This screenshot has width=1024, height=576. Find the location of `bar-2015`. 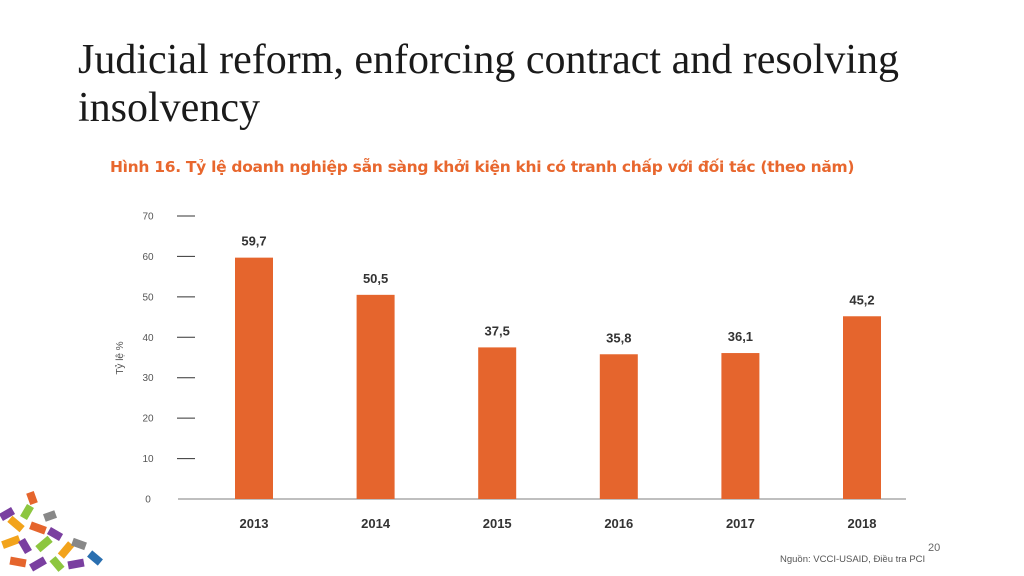

bar-2015 is located at coordinates (497, 423).